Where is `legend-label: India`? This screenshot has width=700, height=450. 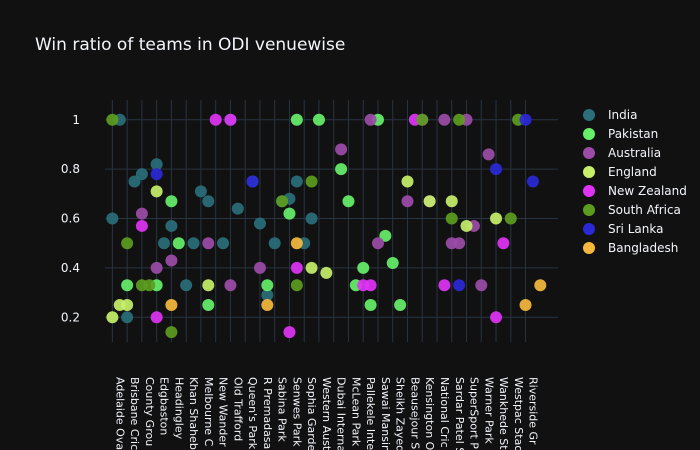
legend-label: India is located at coordinates (622, 115).